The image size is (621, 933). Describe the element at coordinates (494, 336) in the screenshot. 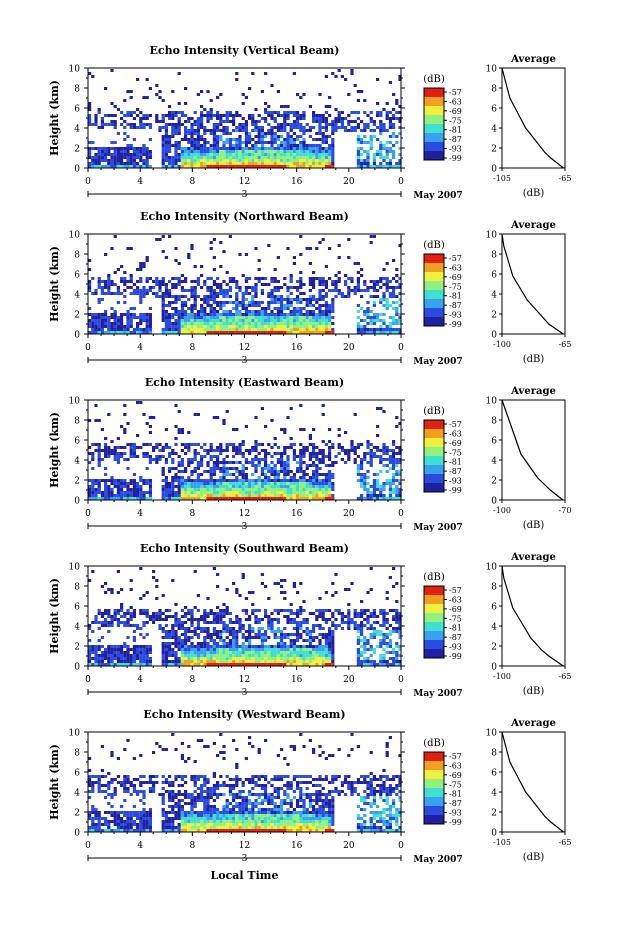

I see `average-y-tick-label: 0` at that location.